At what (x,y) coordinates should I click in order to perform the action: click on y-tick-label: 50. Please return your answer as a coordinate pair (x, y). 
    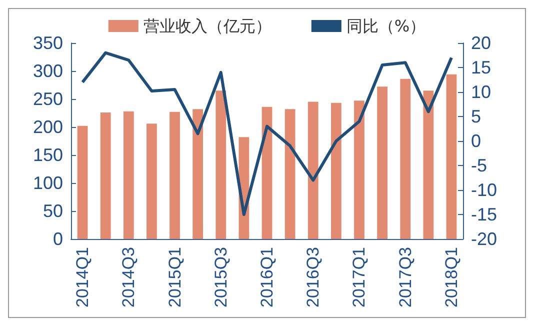
    Looking at the image, I should click on (52, 211).